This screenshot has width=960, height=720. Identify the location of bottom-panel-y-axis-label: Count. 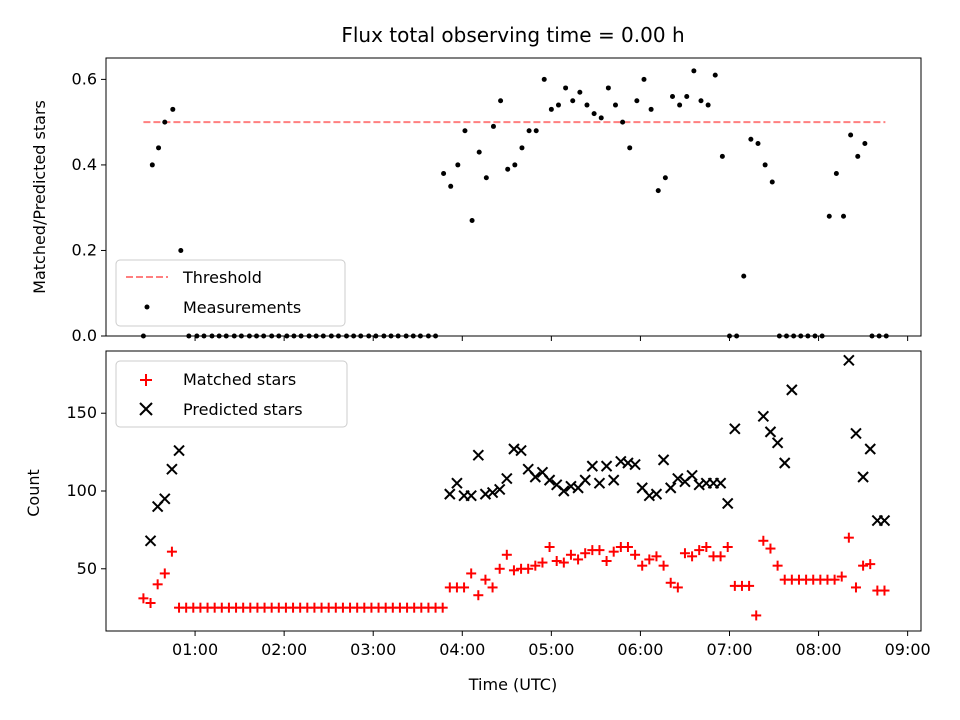
(33, 493).